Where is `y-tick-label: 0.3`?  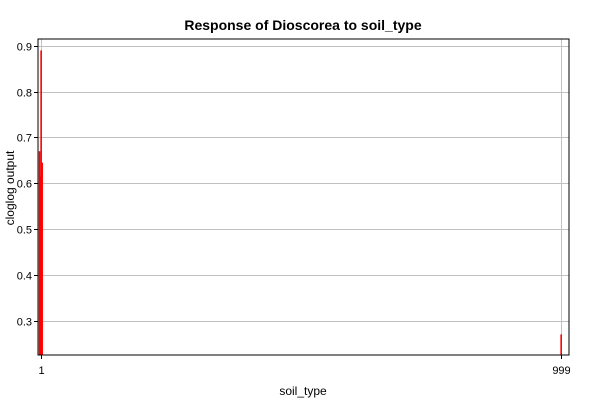 y-tick-label: 0.3 is located at coordinates (24, 323).